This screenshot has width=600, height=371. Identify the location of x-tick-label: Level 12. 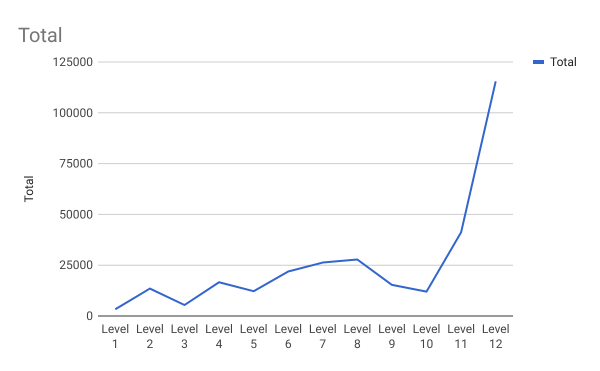
(496, 336).